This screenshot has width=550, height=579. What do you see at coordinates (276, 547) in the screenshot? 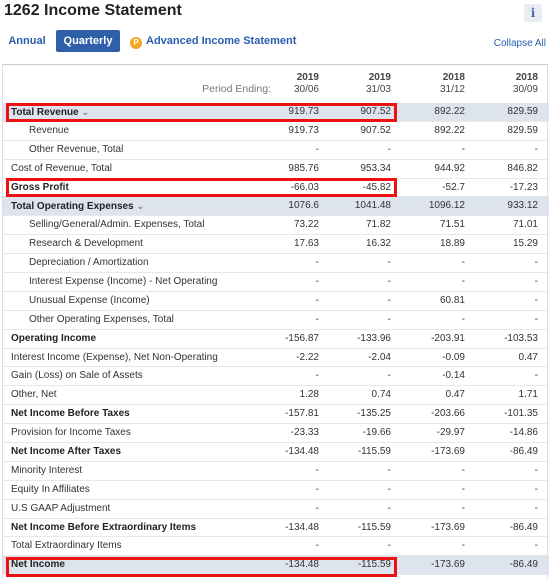
I see `table-row: Total Extraordinary Items - - - -` at bounding box center [276, 547].